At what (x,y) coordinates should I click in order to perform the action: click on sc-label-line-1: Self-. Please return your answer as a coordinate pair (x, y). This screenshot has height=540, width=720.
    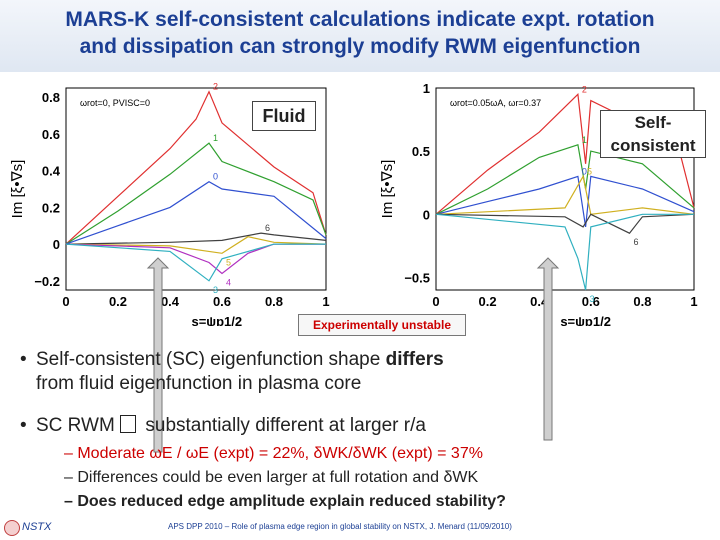
    Looking at the image, I should click on (653, 122).